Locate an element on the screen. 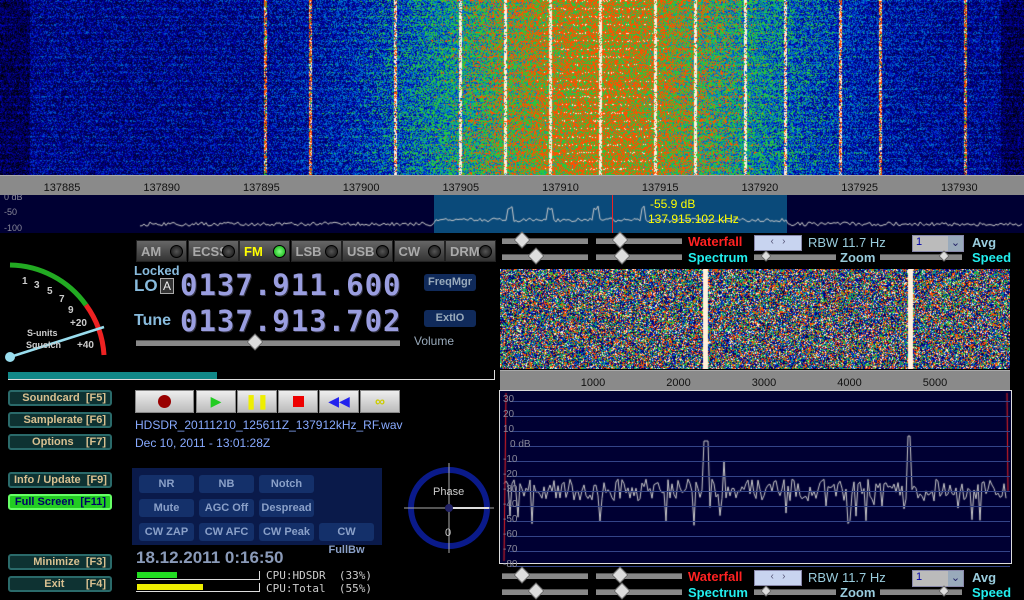  rf-spectrum: 0 dB -50 -100 -55.9 dB 137.915.102 kHz is located at coordinates (512, 212).